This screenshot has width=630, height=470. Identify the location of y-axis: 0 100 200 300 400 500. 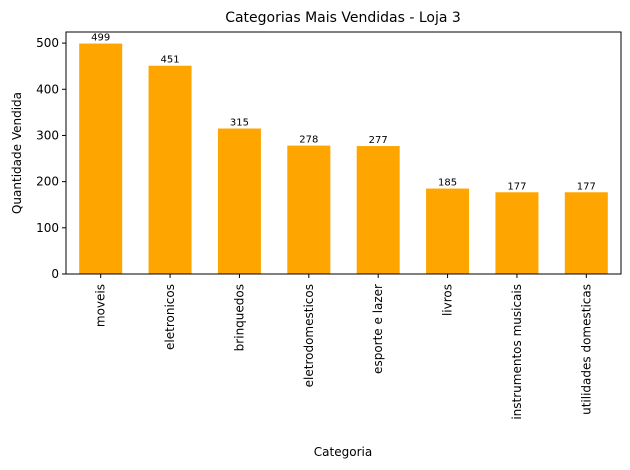
(51, 158).